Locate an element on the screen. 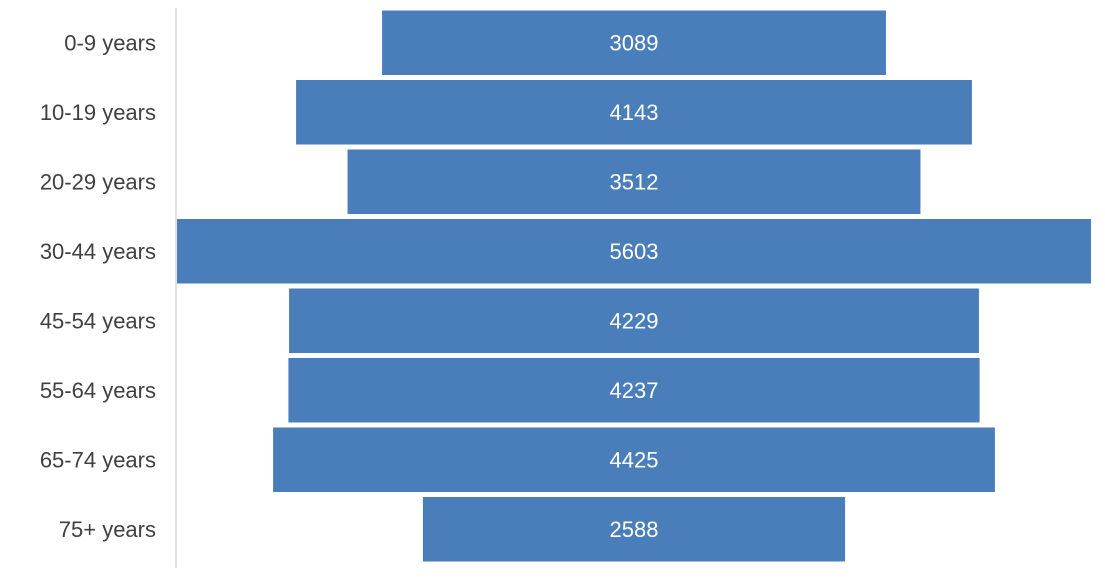 The height and width of the screenshot is (582, 1105). category-label-7: 75+ years is located at coordinates (107, 529).